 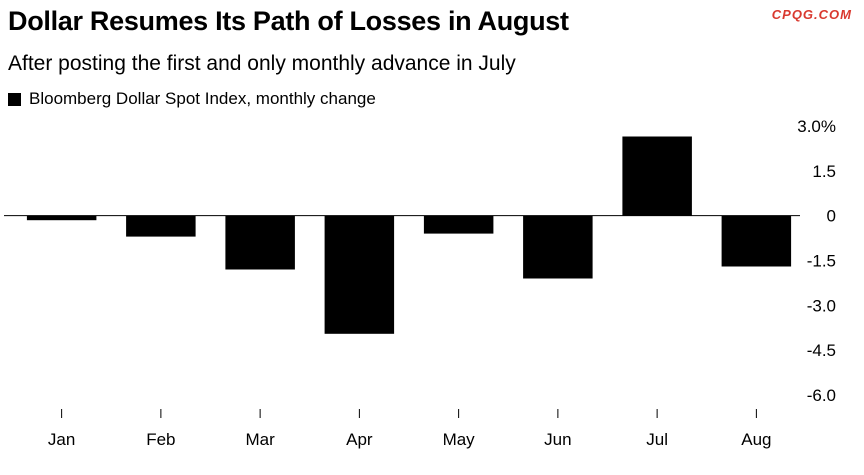 What do you see at coordinates (458, 224) in the screenshot?
I see `bar-may` at bounding box center [458, 224].